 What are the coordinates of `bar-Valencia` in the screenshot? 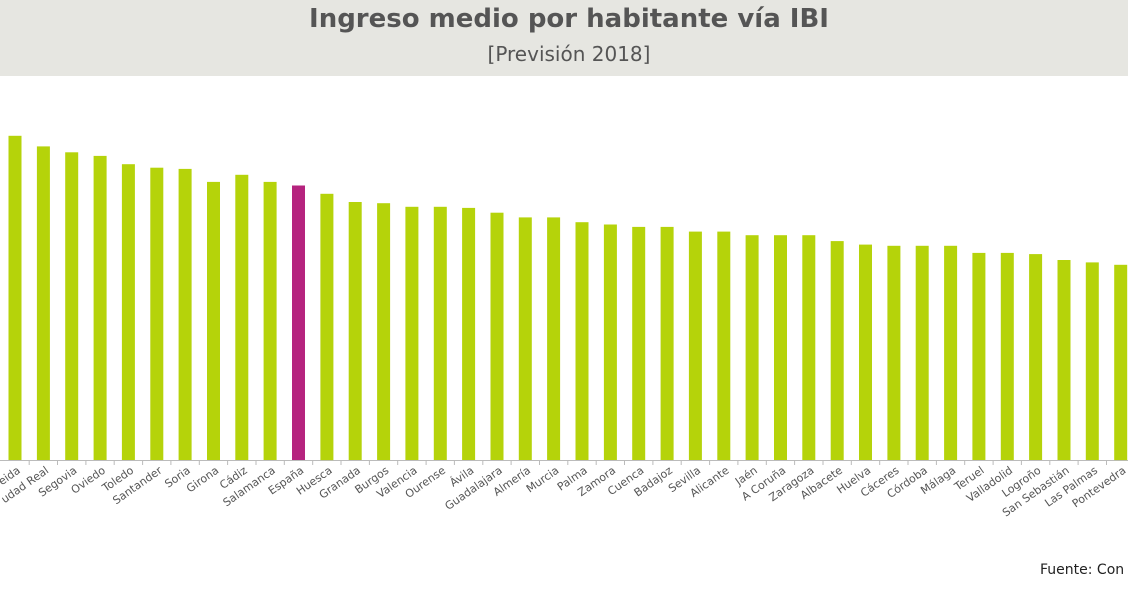 It's located at (412, 333).